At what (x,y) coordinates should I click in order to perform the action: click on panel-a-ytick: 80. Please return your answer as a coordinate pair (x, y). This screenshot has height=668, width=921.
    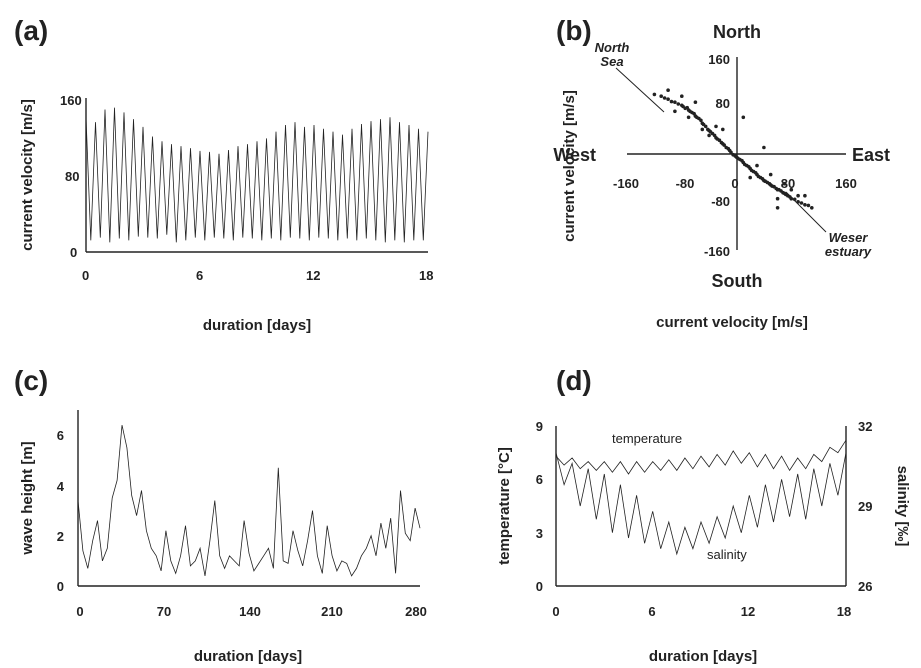
    Looking at the image, I should click on (72, 176).